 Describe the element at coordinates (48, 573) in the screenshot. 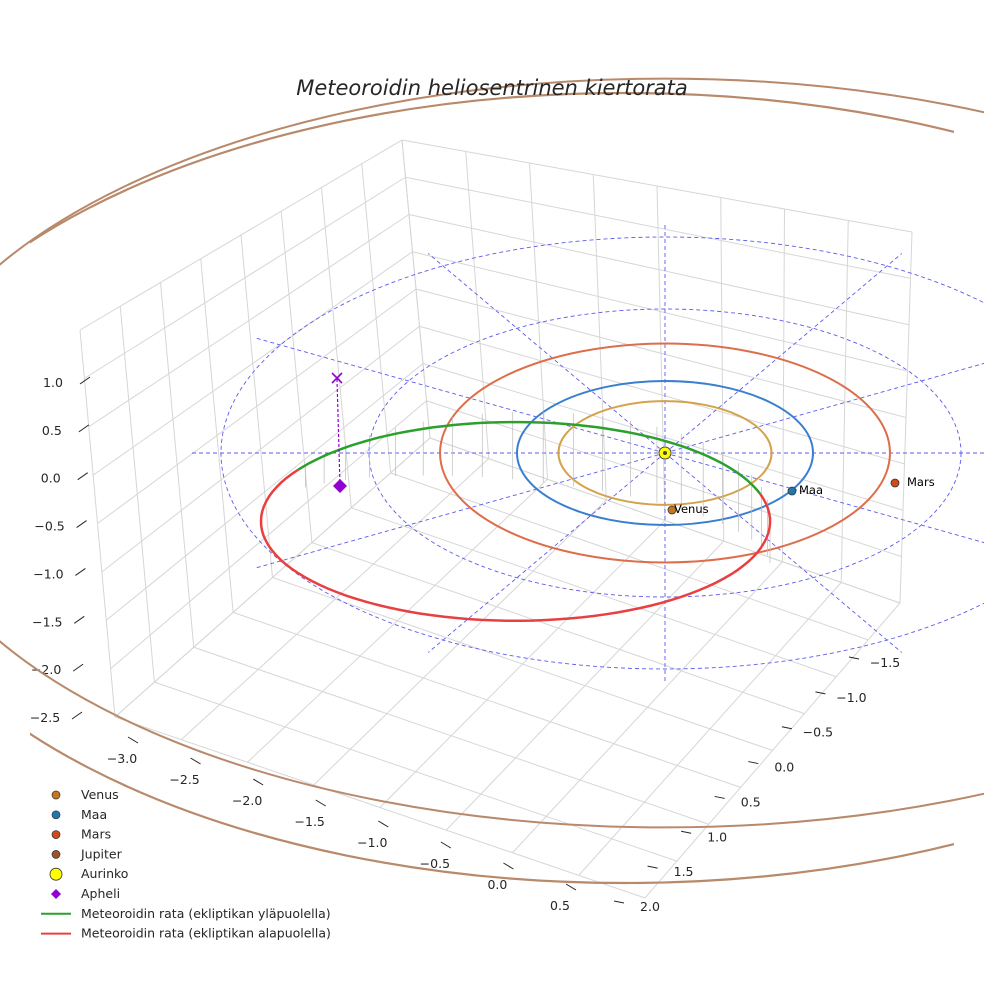

I see `z-tick-label: −1.0` at that location.